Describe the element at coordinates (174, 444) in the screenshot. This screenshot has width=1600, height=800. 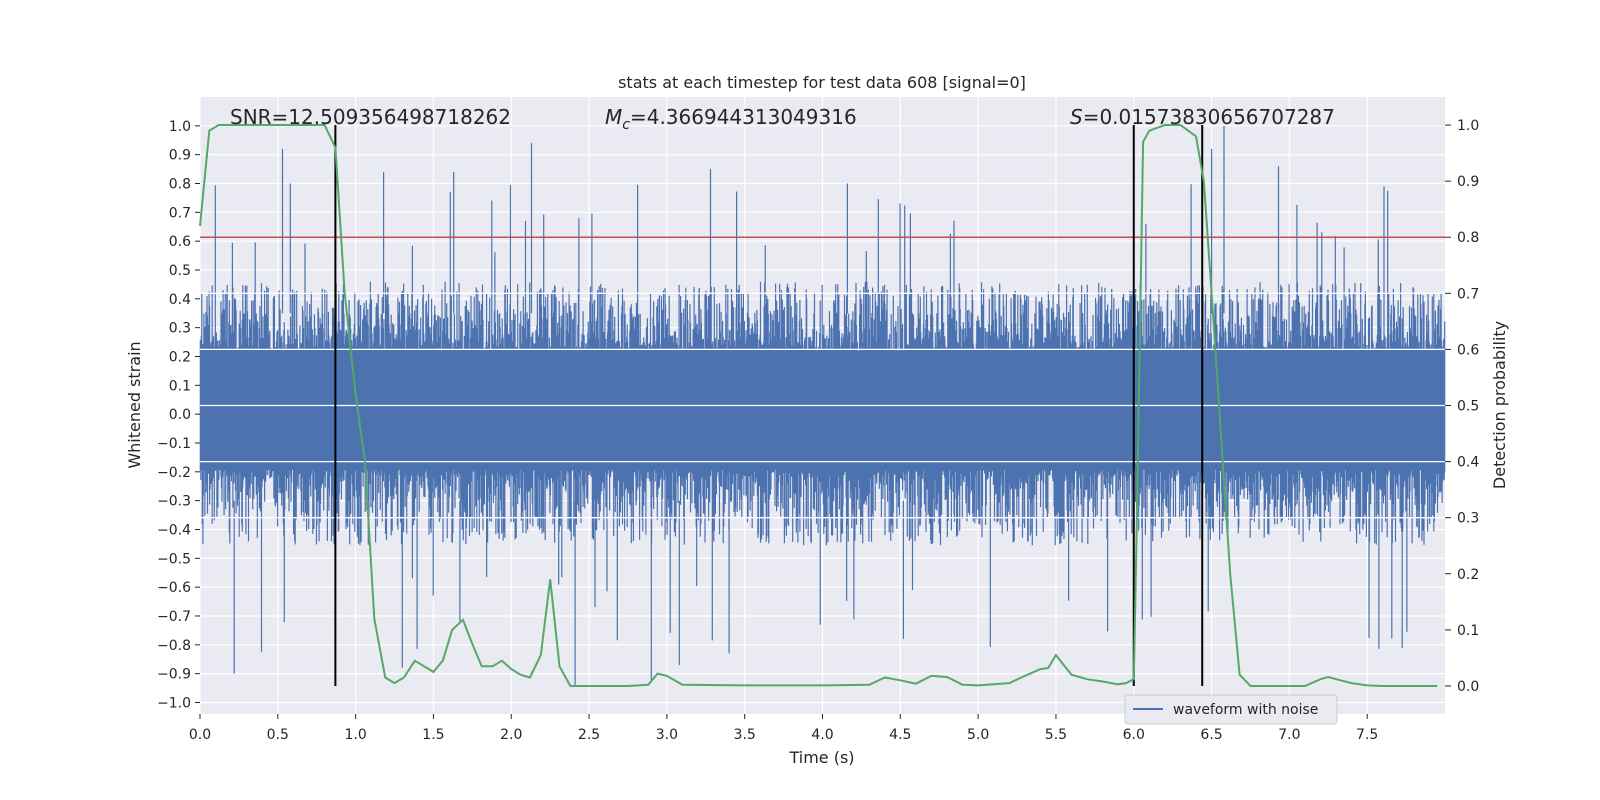
I see `y-tick-label: −0.1` at that location.